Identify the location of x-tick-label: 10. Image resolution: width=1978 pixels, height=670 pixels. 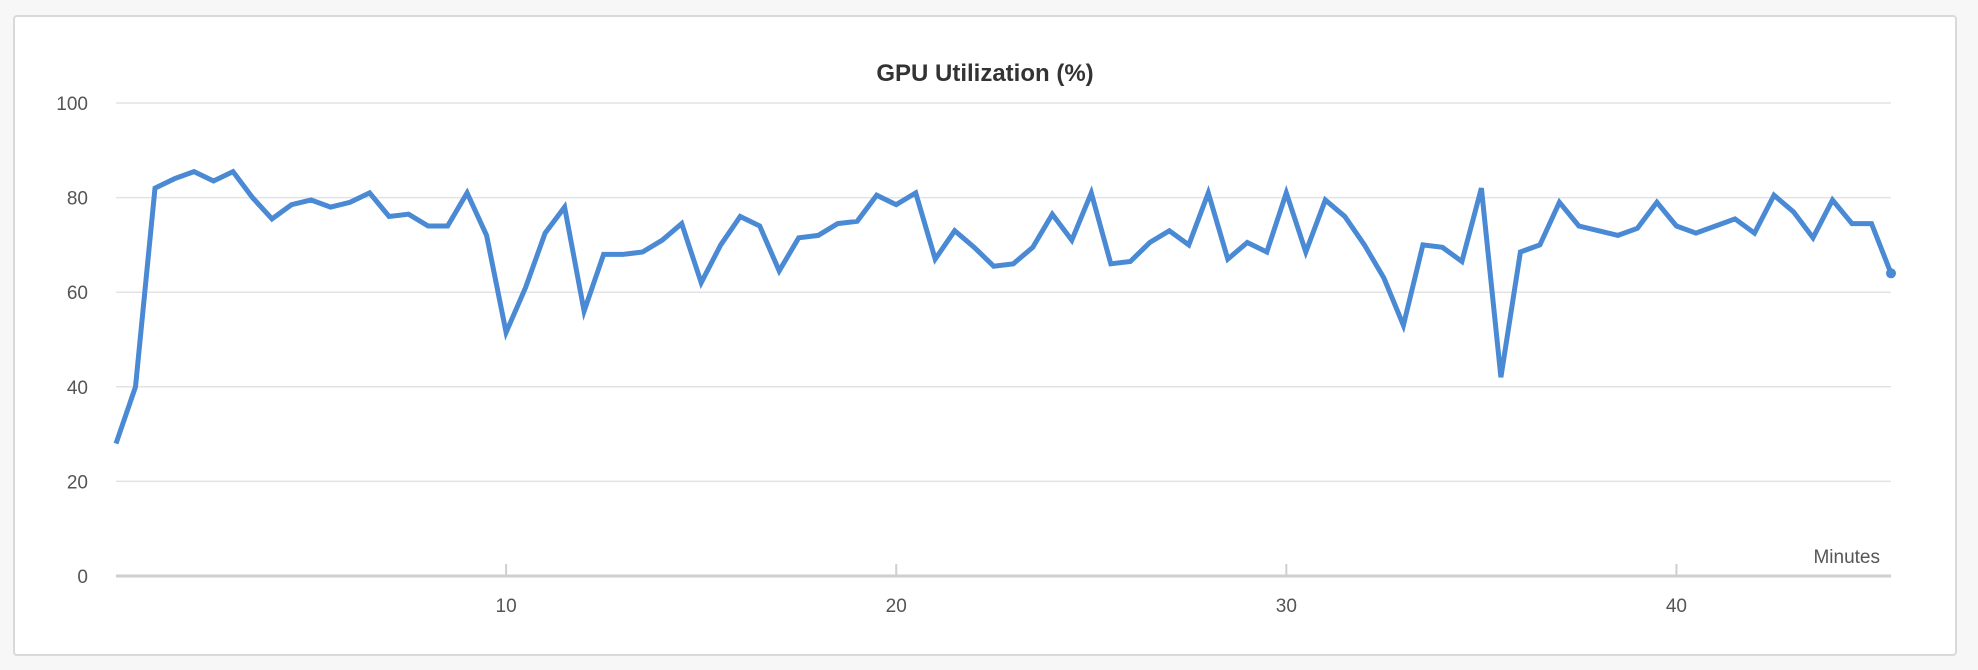
(506, 606).